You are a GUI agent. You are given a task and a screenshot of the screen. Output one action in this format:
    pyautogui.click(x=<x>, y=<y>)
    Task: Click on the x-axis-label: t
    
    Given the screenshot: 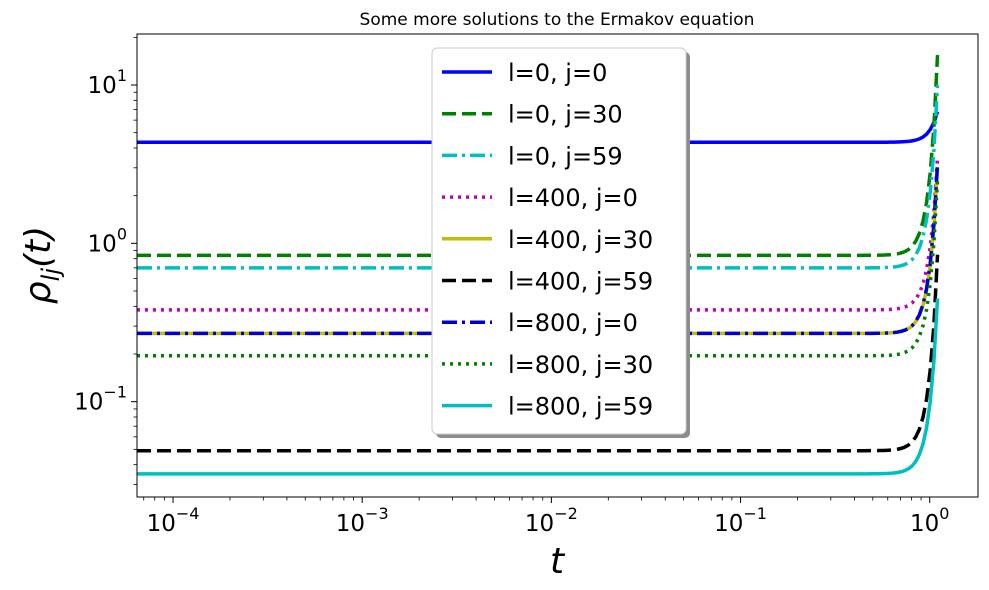 What is the action you would take?
    pyautogui.click(x=558, y=561)
    